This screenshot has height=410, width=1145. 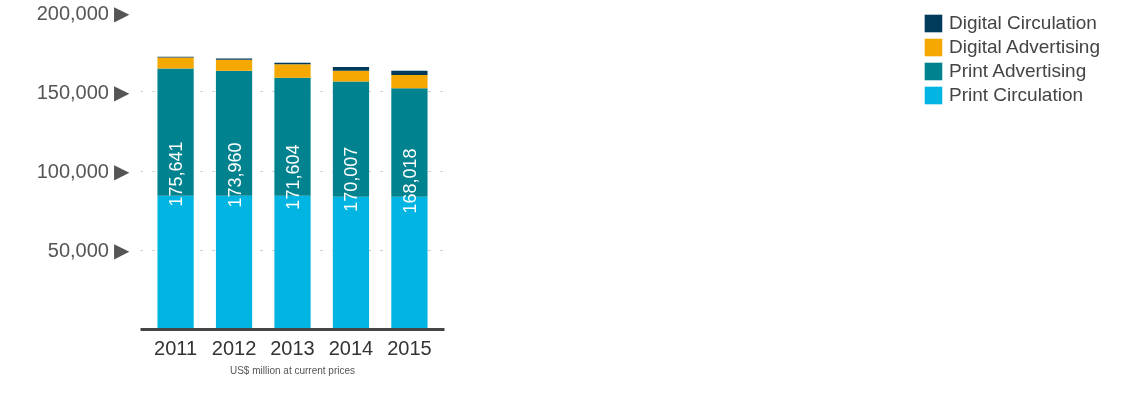 I want to click on legend-label: Print Advertising, so click(x=1017, y=71).